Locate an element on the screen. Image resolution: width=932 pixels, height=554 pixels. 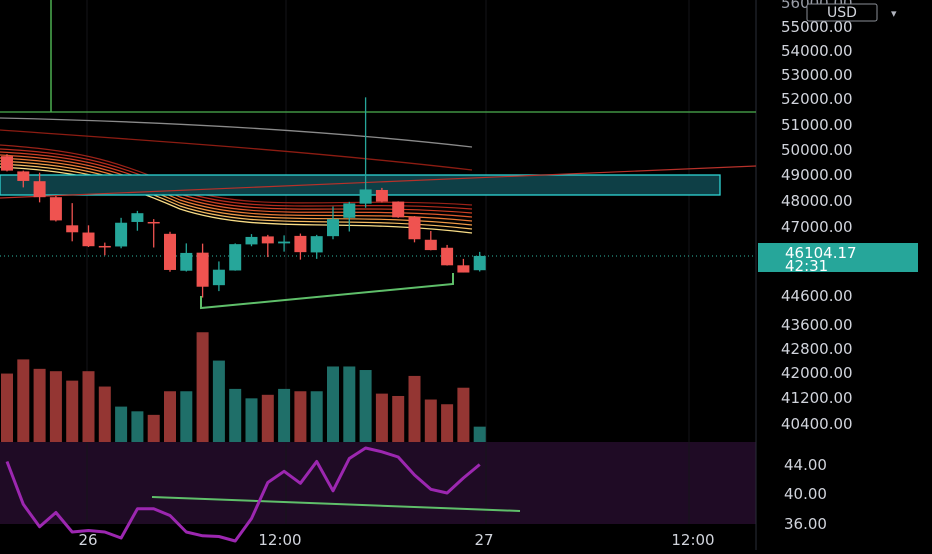
price-tick-label: 42800.00 is located at coordinates (817, 349).